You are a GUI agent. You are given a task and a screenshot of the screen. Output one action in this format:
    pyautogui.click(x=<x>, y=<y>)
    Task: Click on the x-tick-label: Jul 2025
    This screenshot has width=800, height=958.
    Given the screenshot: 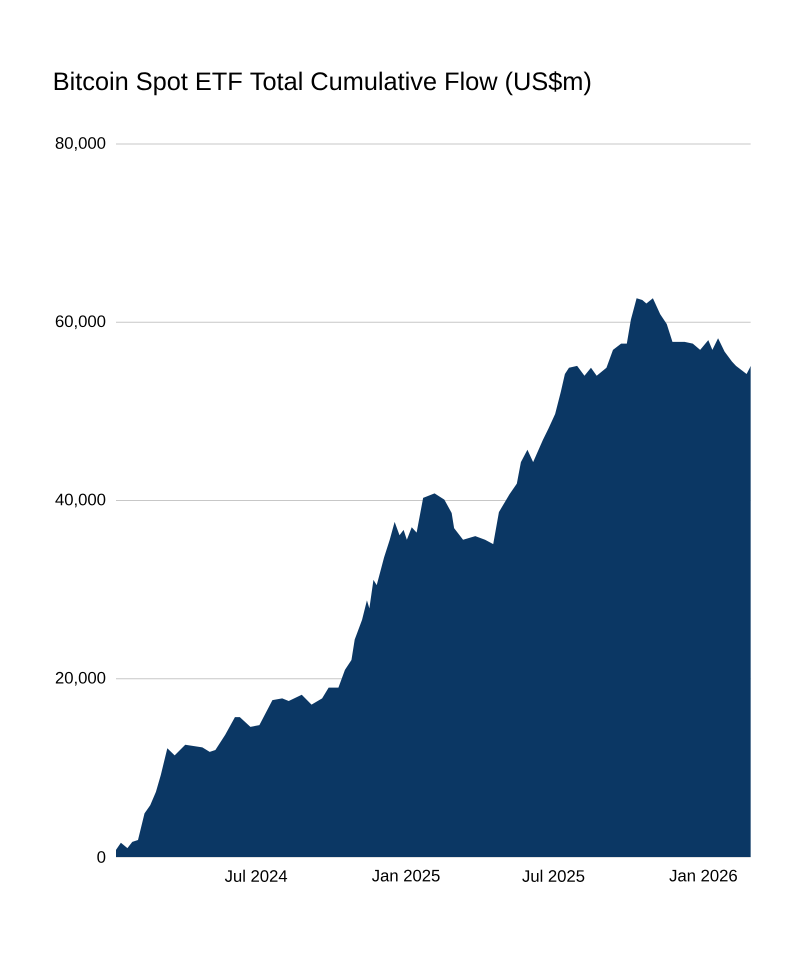 What is the action you would take?
    pyautogui.click(x=553, y=876)
    